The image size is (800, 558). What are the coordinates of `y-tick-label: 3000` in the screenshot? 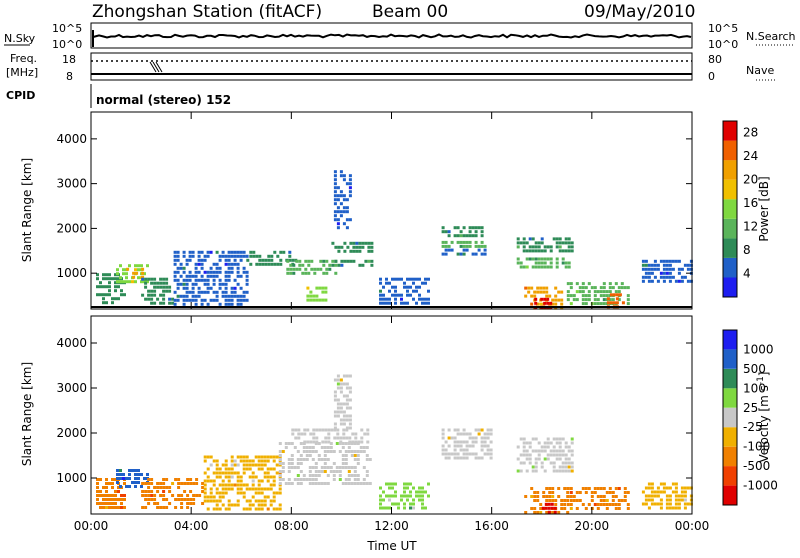 It's located at (71, 184).